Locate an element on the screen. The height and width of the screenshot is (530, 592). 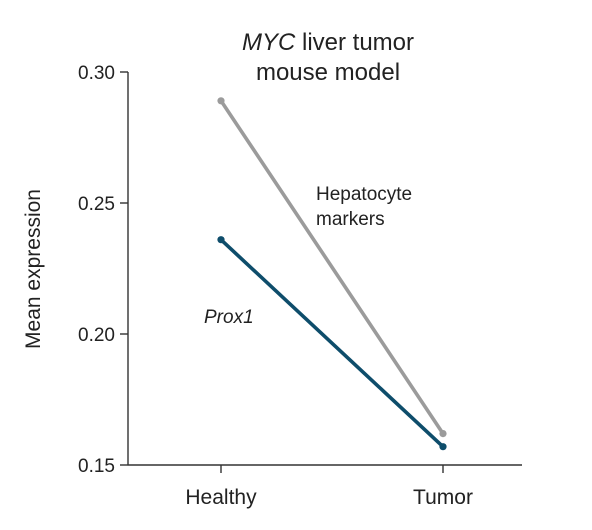
chart-title-italic: MYC is located at coordinates (269, 42).